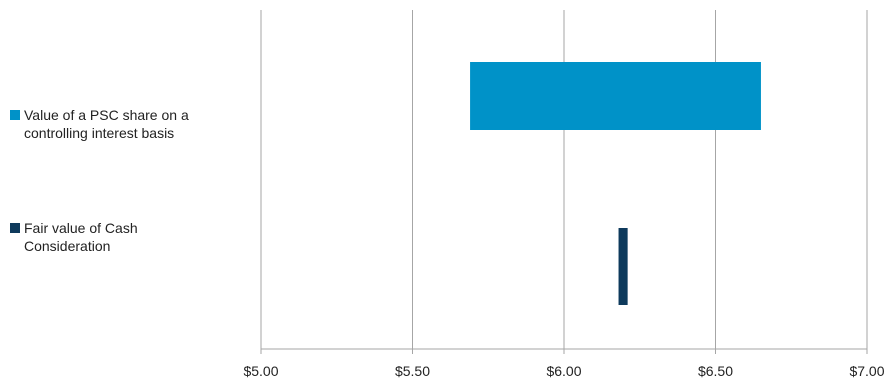  Describe the element at coordinates (866, 371) in the screenshot. I see `x-tick-label: $7.00` at that location.